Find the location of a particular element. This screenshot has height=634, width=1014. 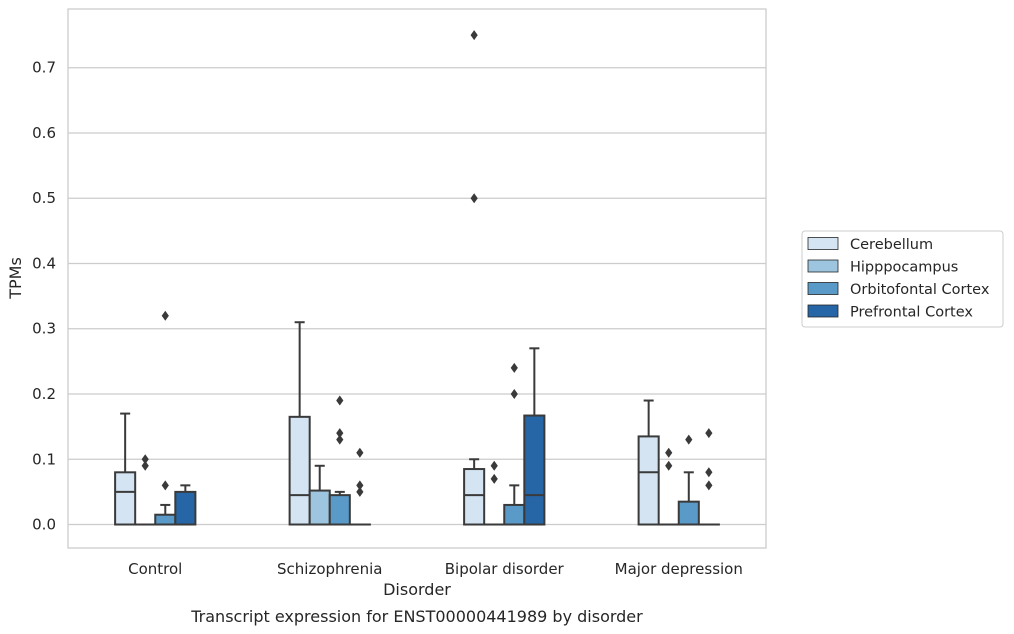

y-tick-label: 0.0 is located at coordinates (44, 525).